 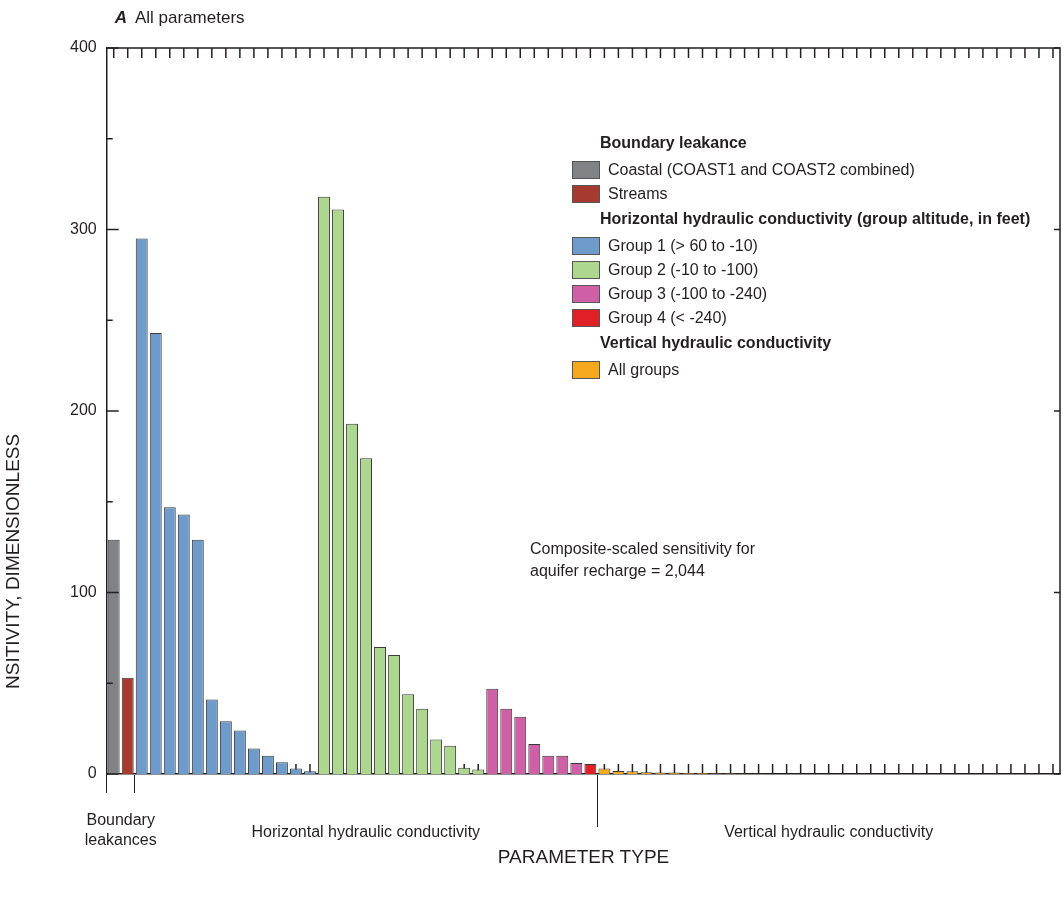 I want to click on annotation: Vertical hydraulic conductivity, so click(x=716, y=343).